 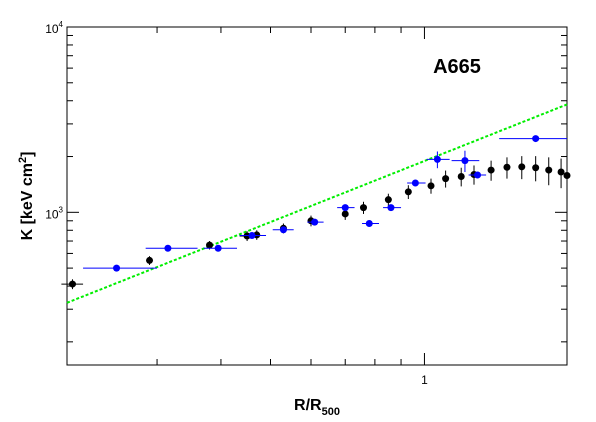 I want to click on y-tick-label-10000: 10⁴, so click(x=54, y=28).